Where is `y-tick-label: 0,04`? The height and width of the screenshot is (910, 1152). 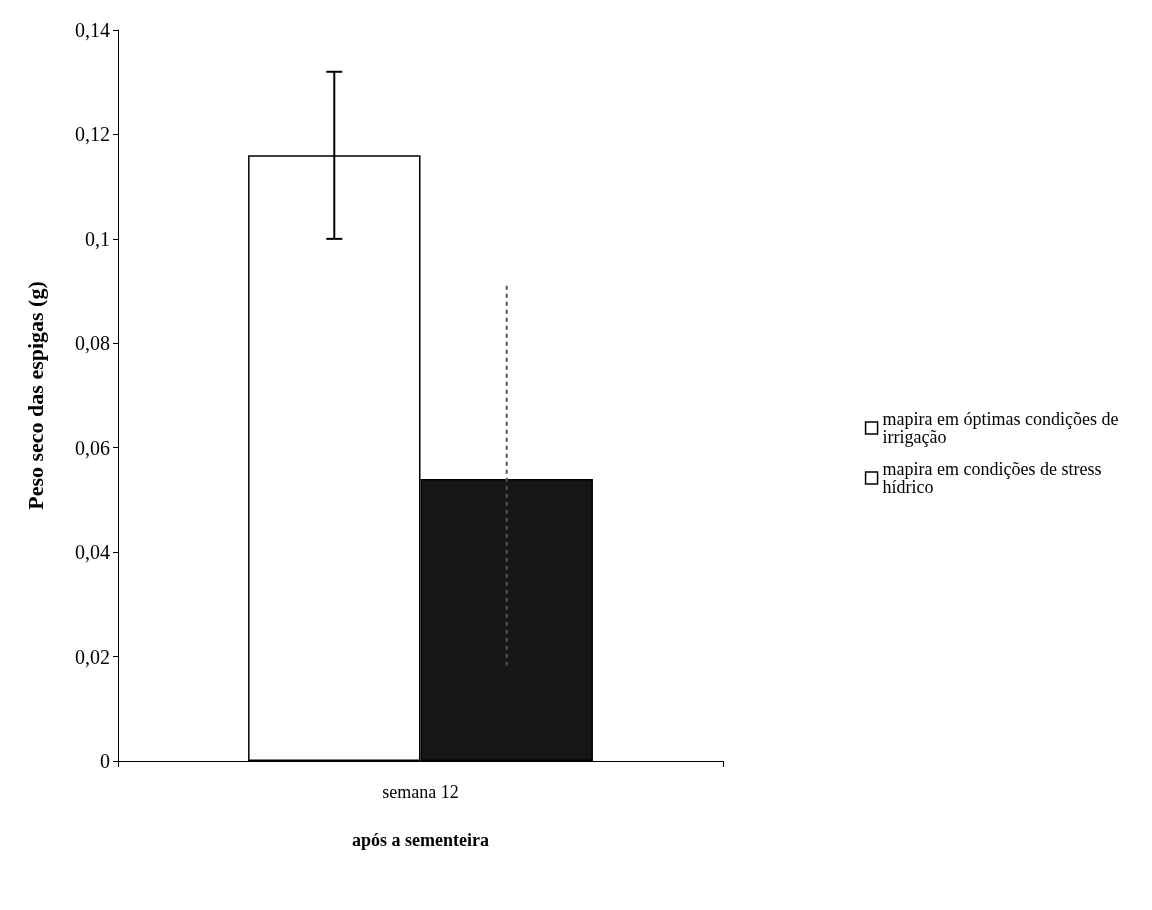
y-tick-label: 0,04 is located at coordinates (92, 552).